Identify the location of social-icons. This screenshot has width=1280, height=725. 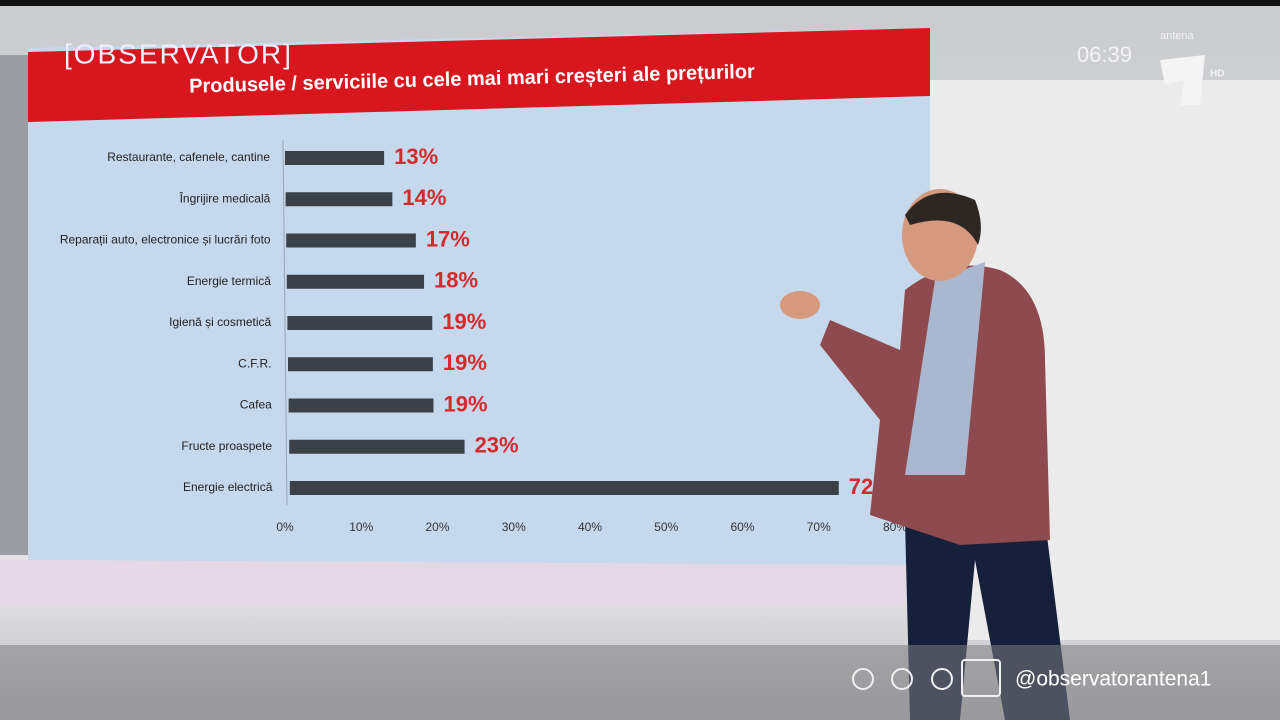
(926, 678).